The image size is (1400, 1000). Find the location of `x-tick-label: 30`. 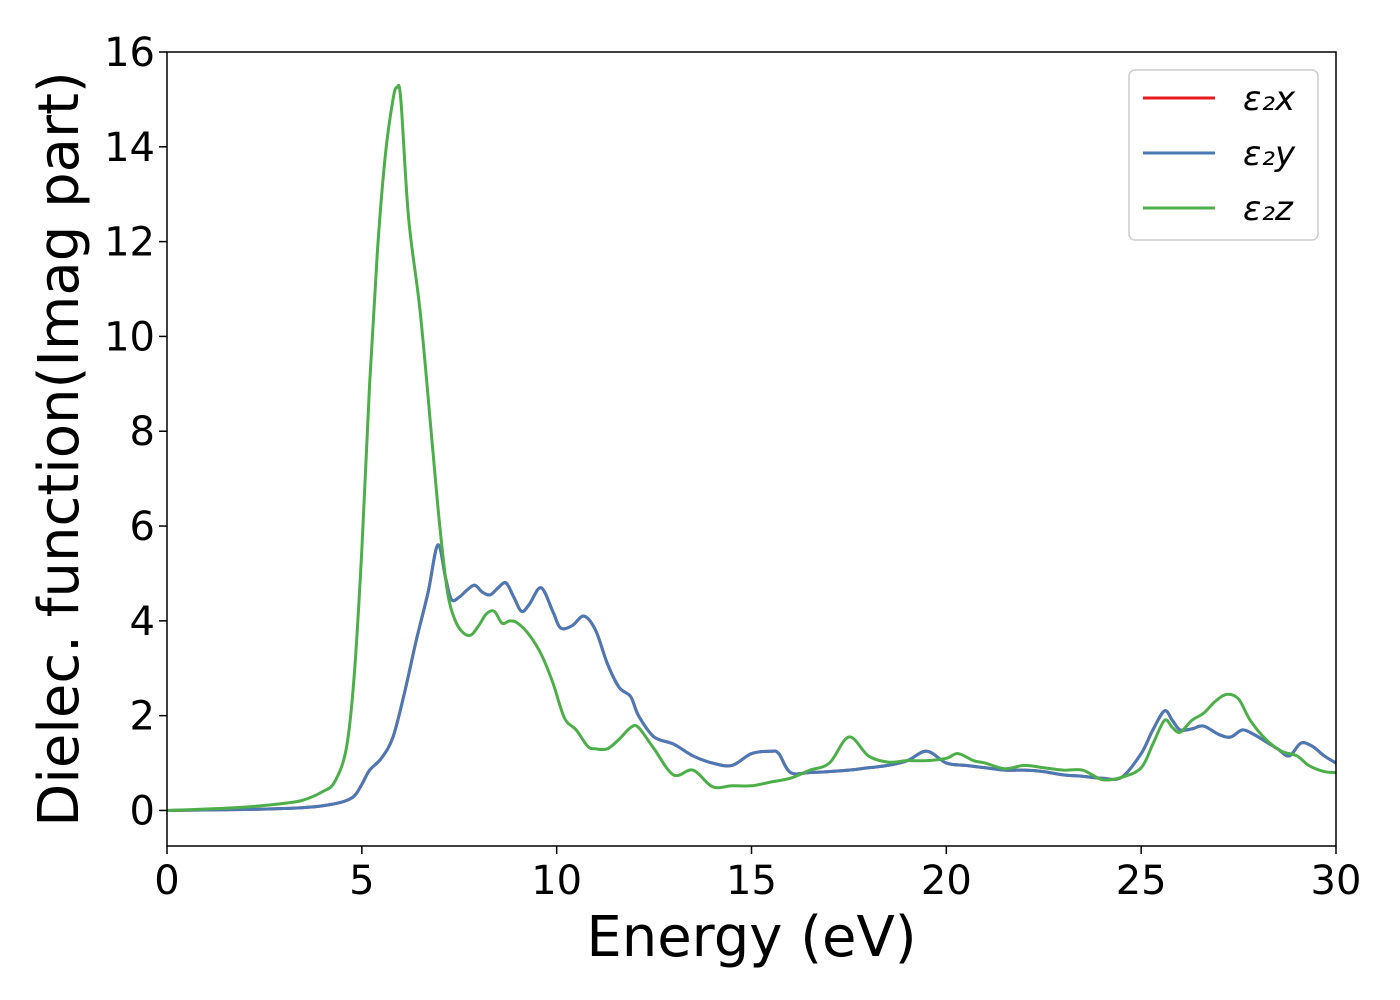

x-tick-label: 30 is located at coordinates (1336, 881).